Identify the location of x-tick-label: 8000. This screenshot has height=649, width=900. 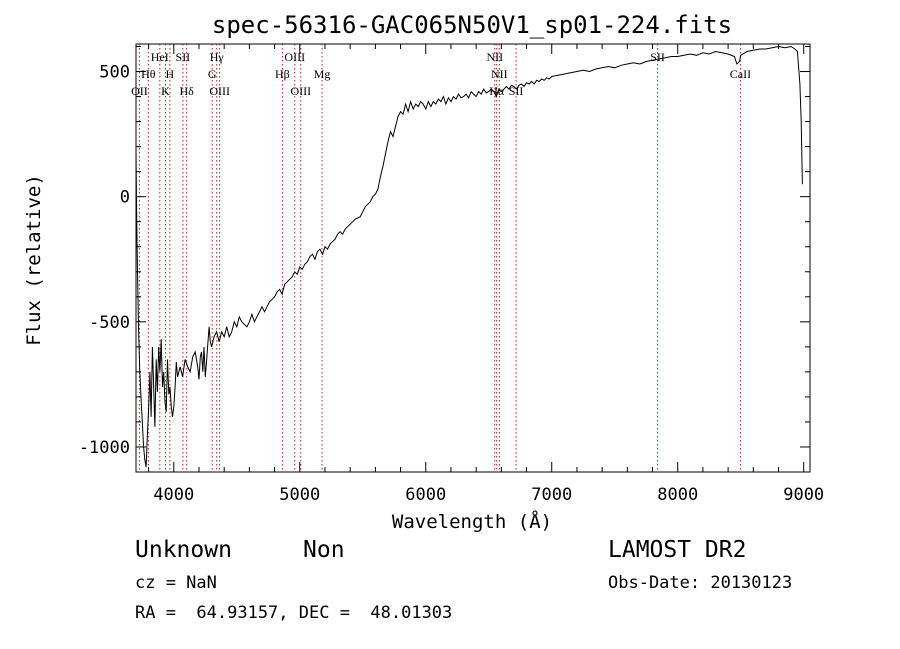
(677, 495).